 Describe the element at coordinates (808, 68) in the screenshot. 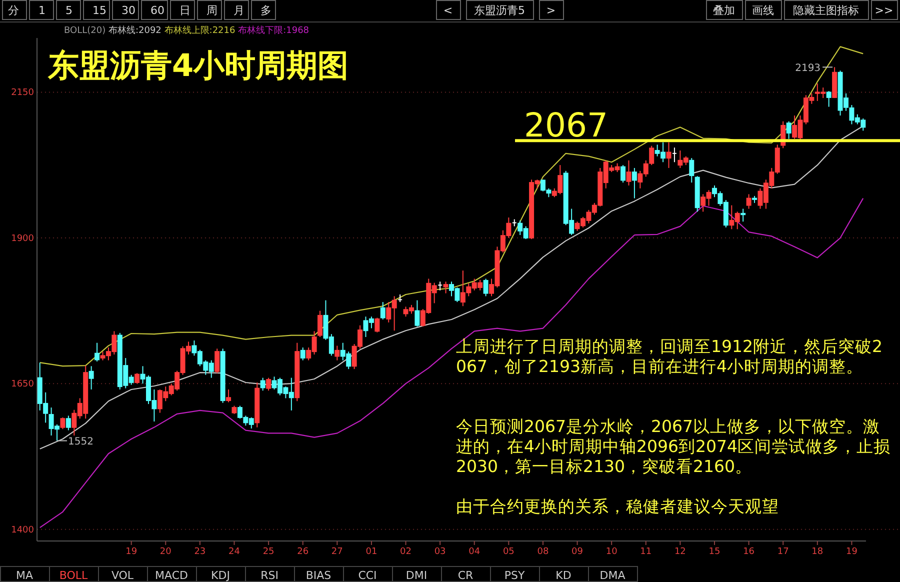

I see `annotation: 2193` at that location.